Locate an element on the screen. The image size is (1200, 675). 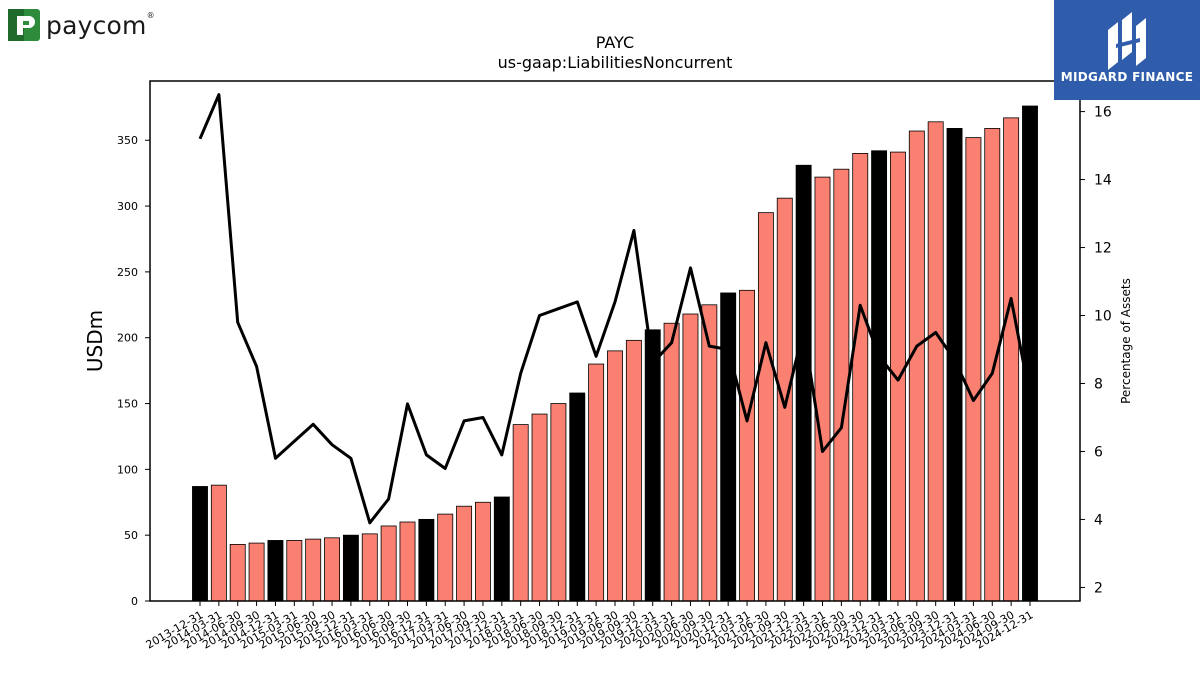
y-tick-label: 250 is located at coordinates (127, 272).